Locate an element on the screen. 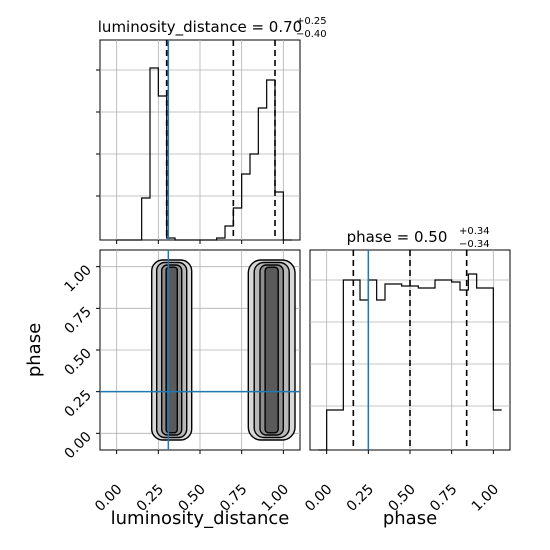 The height and width of the screenshot is (550, 550). y-tick-label: 0.50 is located at coordinates (77, 362).